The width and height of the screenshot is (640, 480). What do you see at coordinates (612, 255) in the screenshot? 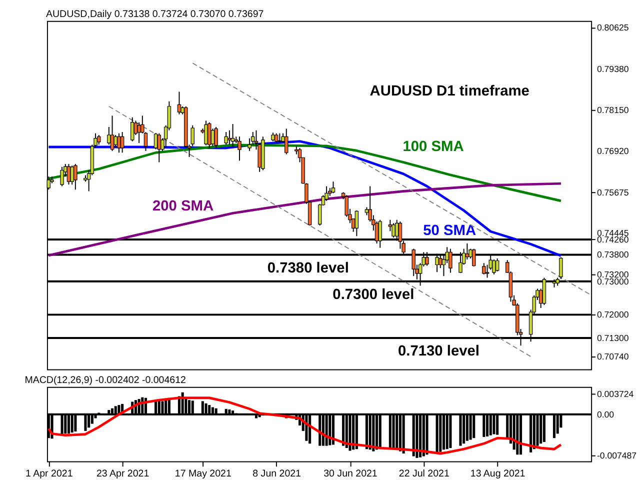
I see `y-tick-label: 0.73800` at bounding box center [612, 255].